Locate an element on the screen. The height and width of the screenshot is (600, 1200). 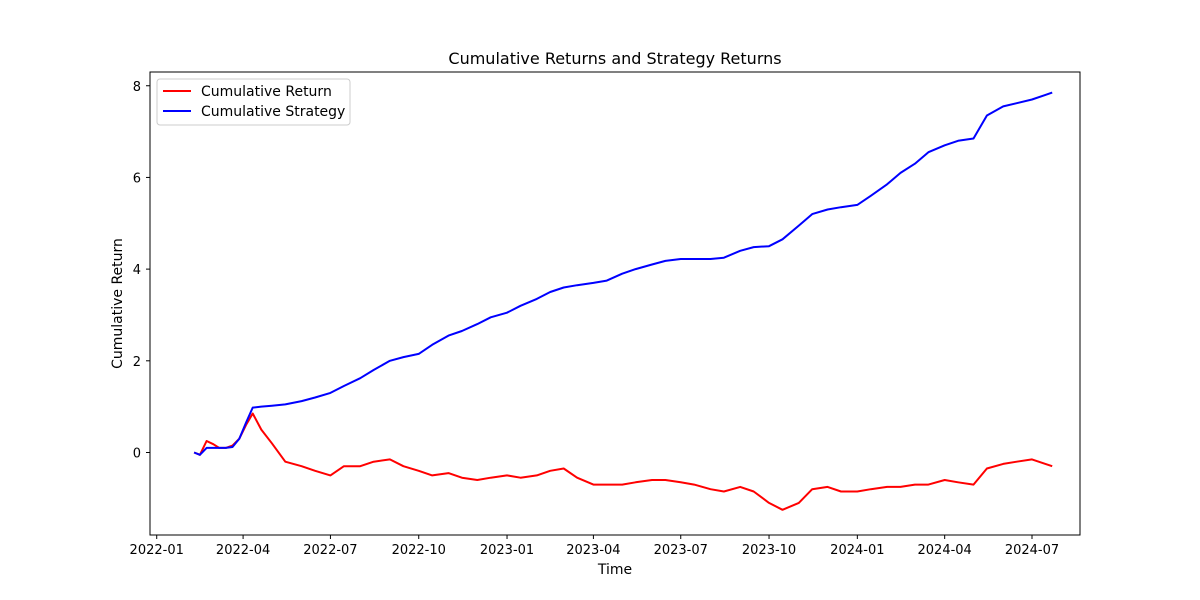
x-tick-label: 2023-01 is located at coordinates (507, 550).